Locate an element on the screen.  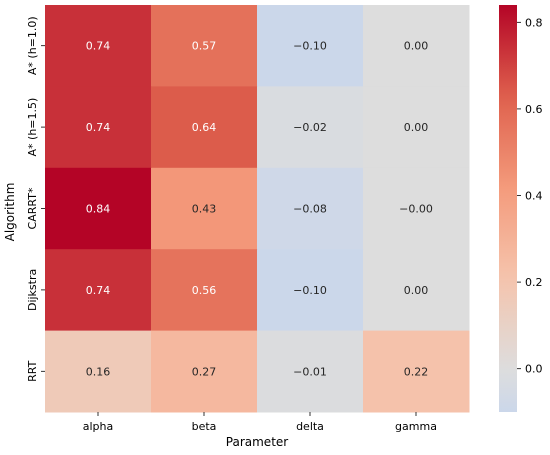
colorbar-tick-label: 0.8 is located at coordinates (534, 22).